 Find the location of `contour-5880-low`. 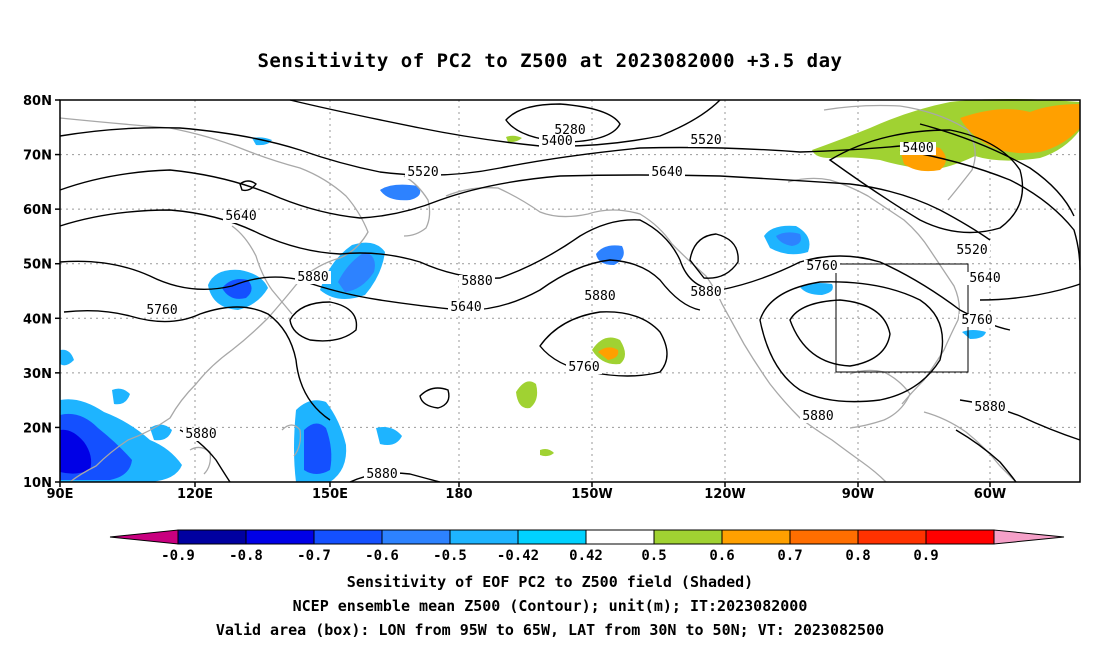

contour-5880-low is located at coordinates (197, 363).